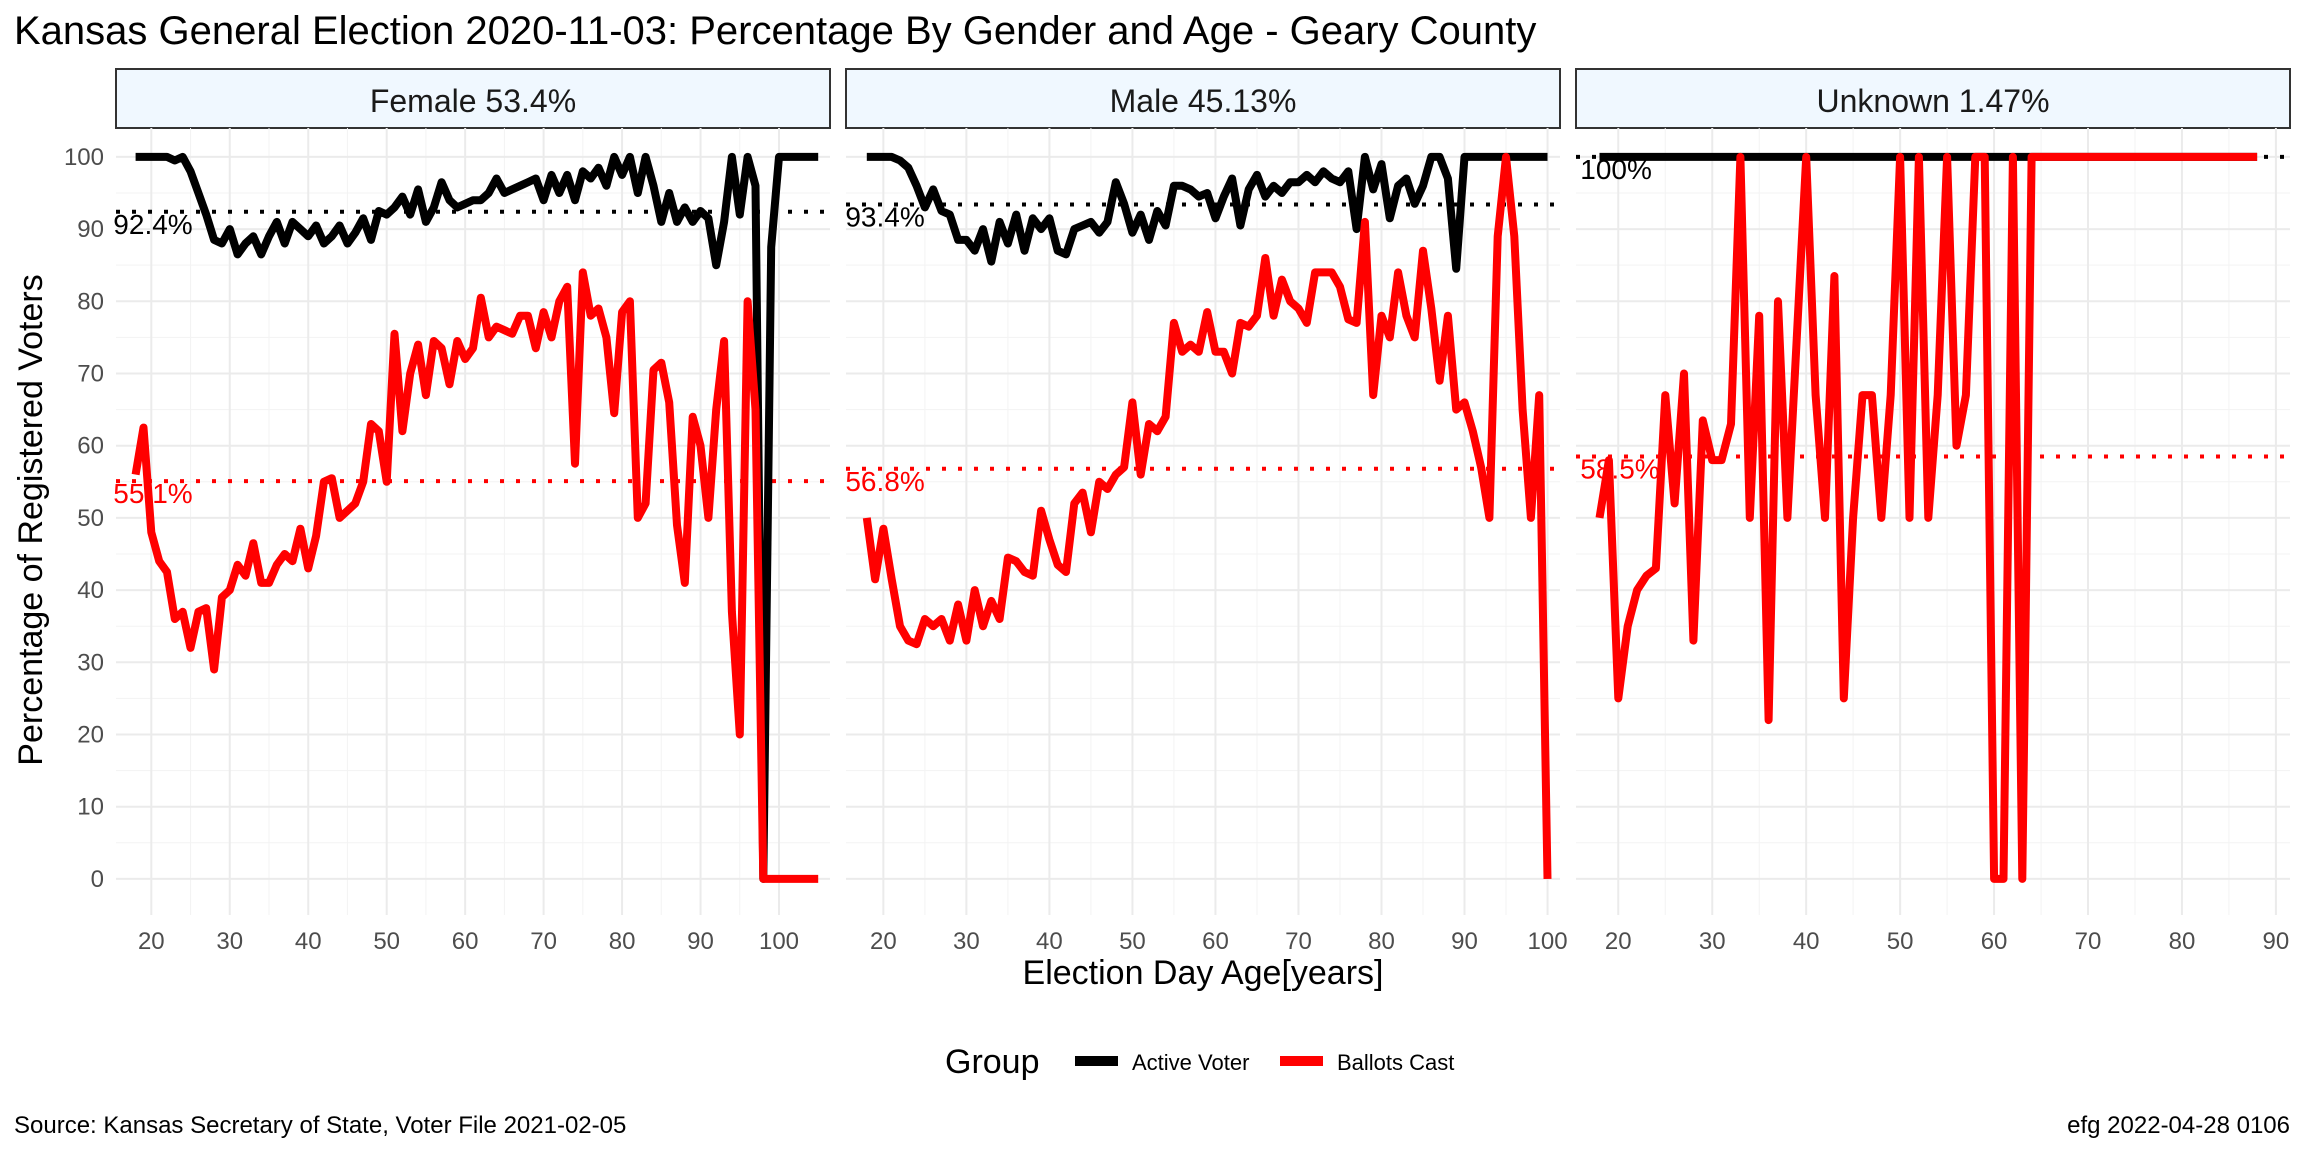 This screenshot has height=1152, width=2304. What do you see at coordinates (884, 481) in the screenshot?
I see `ballots-cast-mean-label: 56.8%` at bounding box center [884, 481].